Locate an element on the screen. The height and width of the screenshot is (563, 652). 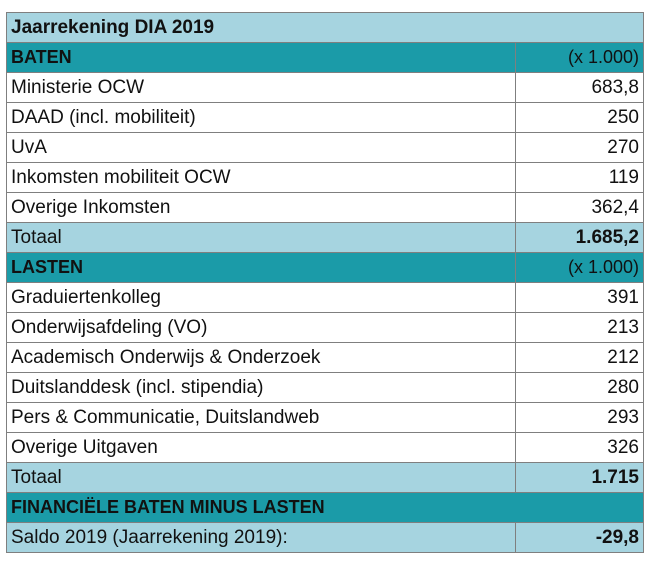
row-value: 293 is located at coordinates (579, 417).